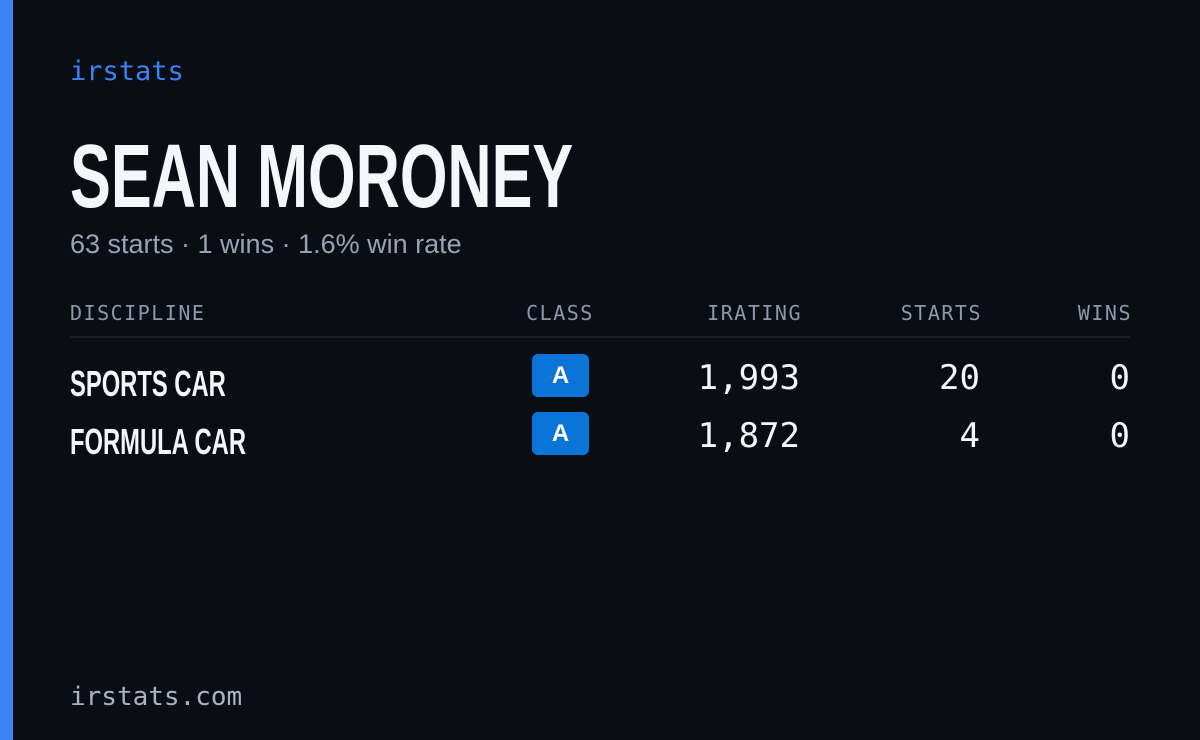 The width and height of the screenshot is (1200, 740). Describe the element at coordinates (754, 313) in the screenshot. I see `column-header: IRATING` at that location.